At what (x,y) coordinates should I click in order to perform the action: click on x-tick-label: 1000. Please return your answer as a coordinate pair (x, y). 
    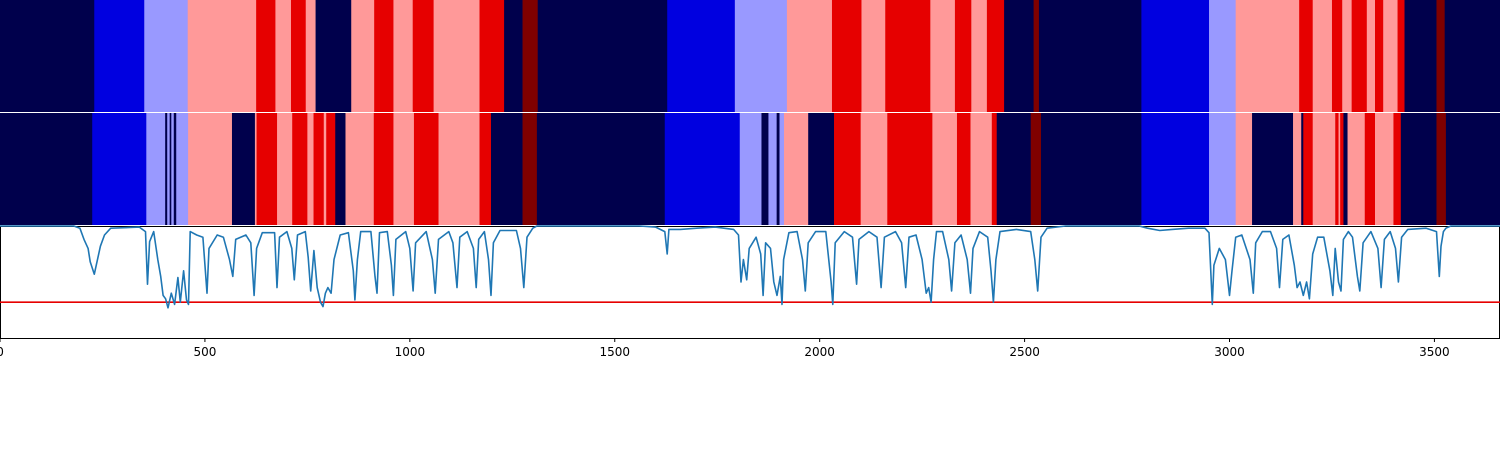
    Looking at the image, I should click on (410, 352).